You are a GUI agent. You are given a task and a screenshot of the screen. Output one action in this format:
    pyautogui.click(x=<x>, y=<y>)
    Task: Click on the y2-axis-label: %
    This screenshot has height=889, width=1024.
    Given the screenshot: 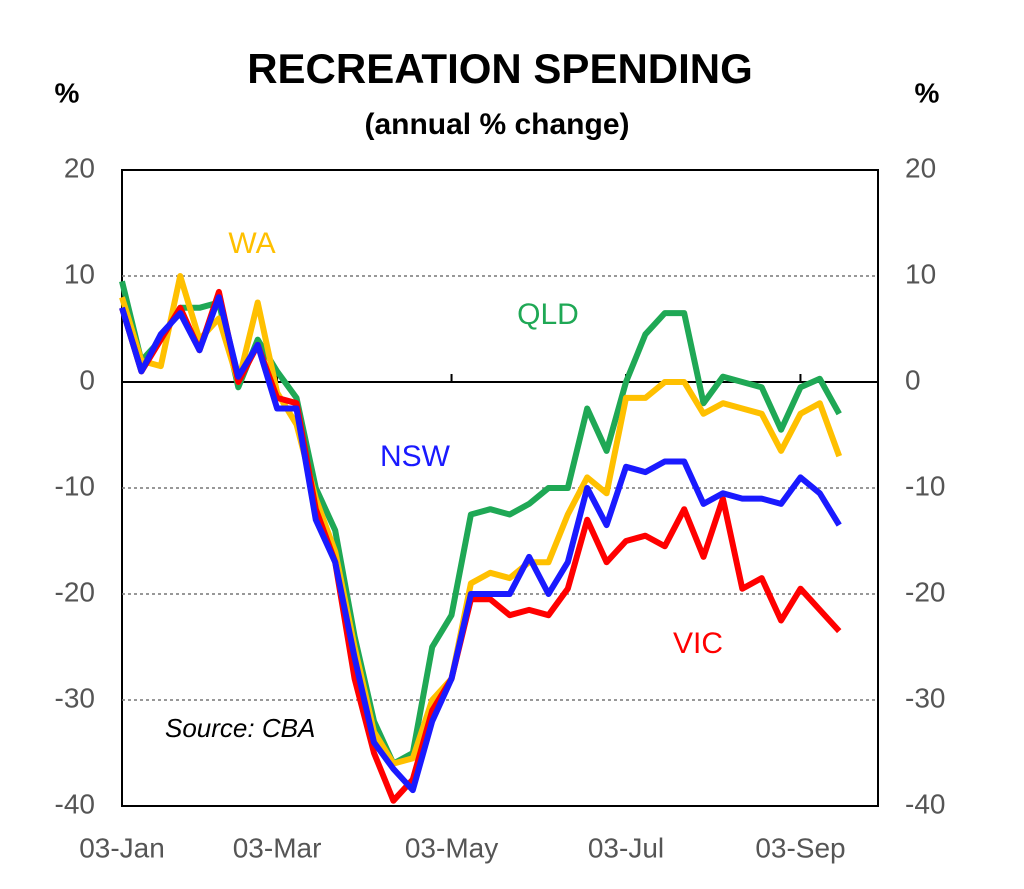 What is the action you would take?
    pyautogui.click(x=927, y=92)
    